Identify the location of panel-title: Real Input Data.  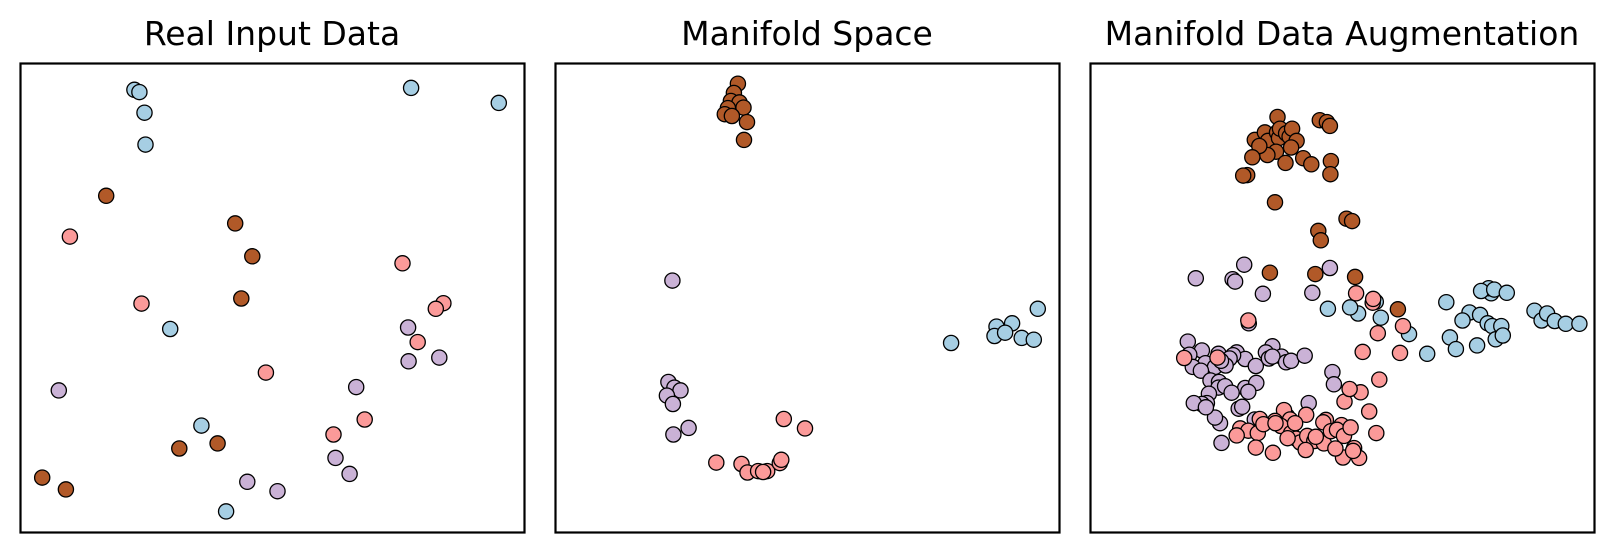
(272, 33).